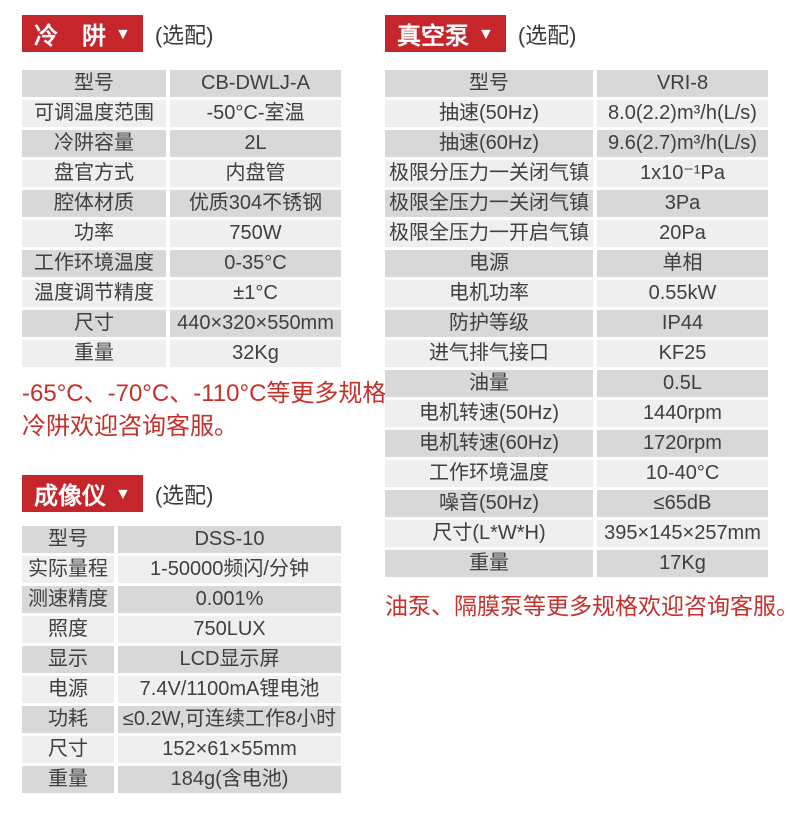 The image size is (790, 816). I want to click on table-row: 实际量程 1-50000频闪/分钟, so click(181, 569).